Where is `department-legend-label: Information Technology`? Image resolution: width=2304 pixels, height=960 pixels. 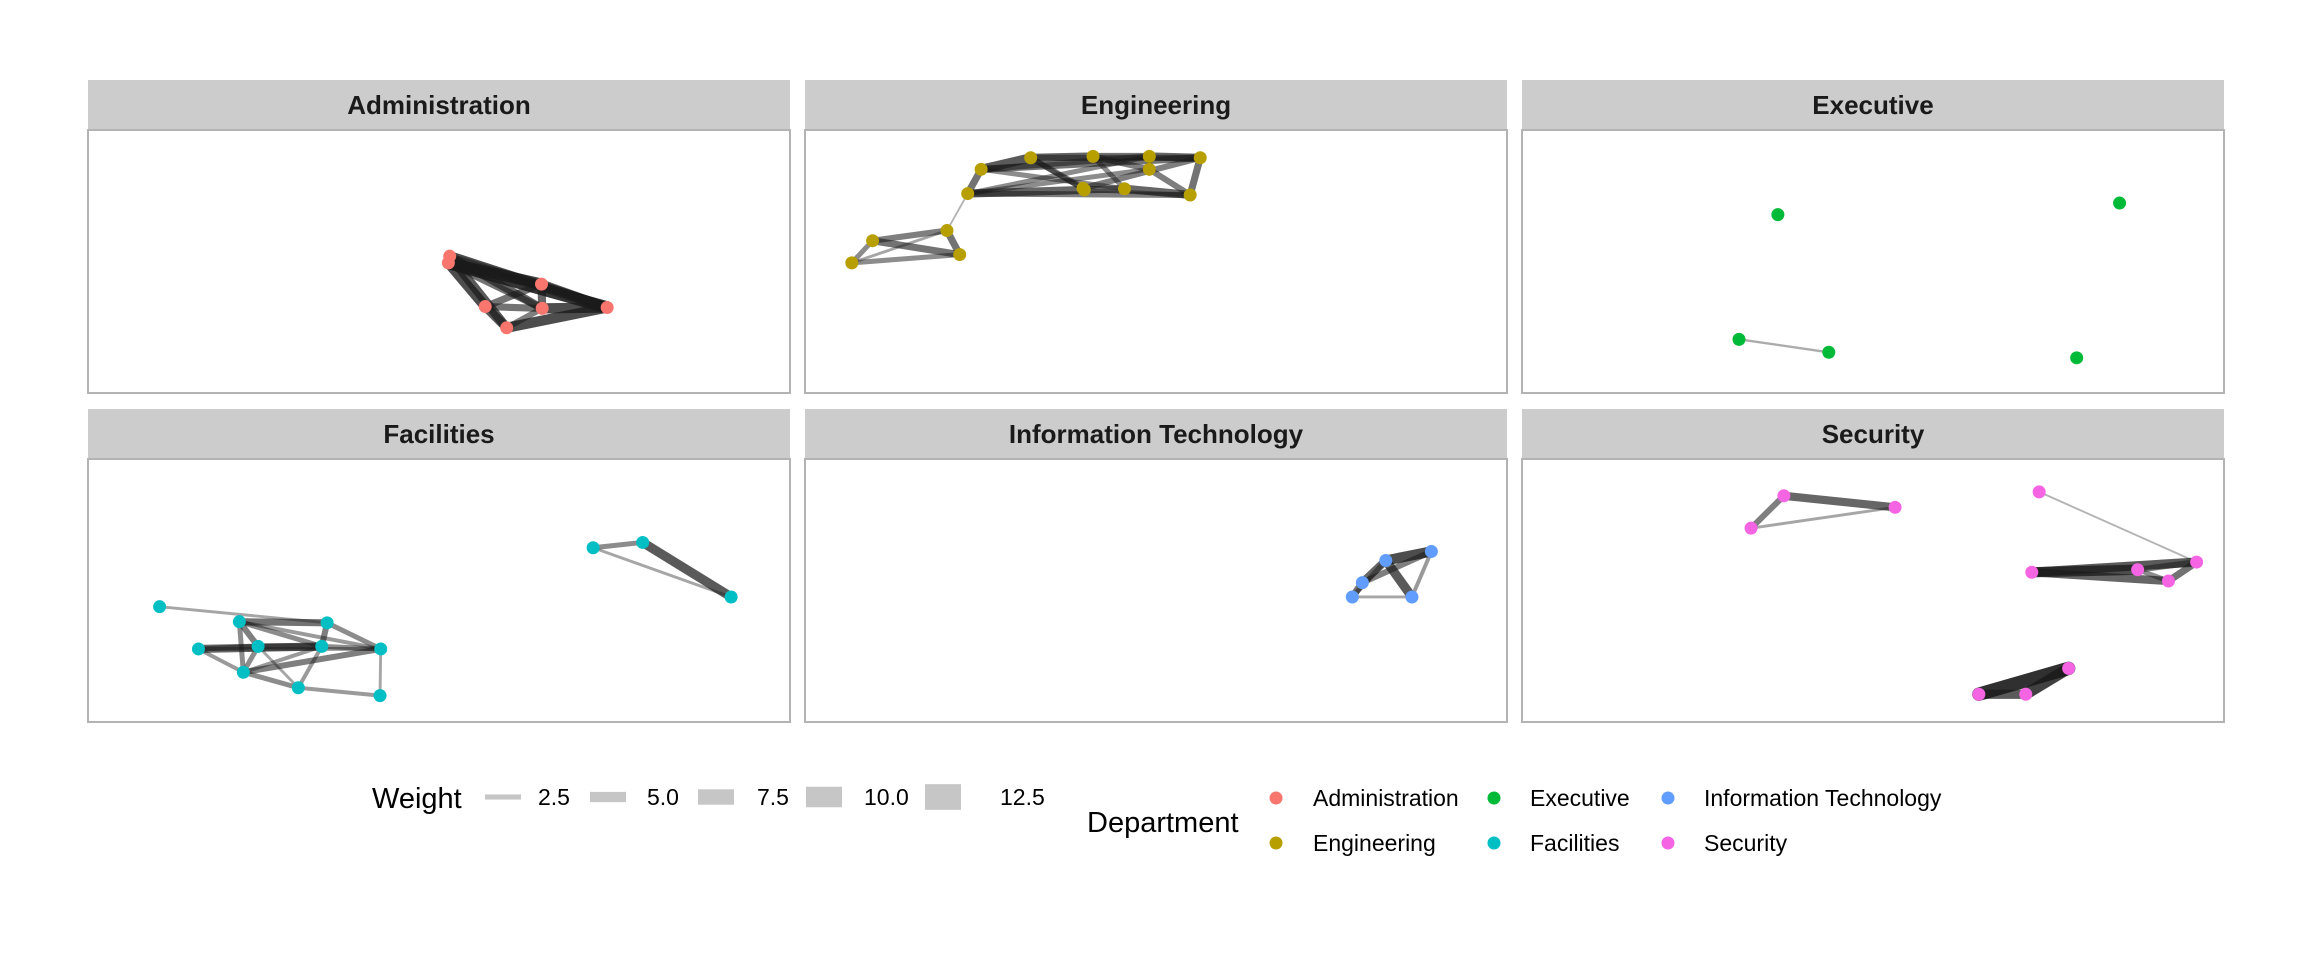
department-legend-label: Information Technology is located at coordinates (1823, 798).